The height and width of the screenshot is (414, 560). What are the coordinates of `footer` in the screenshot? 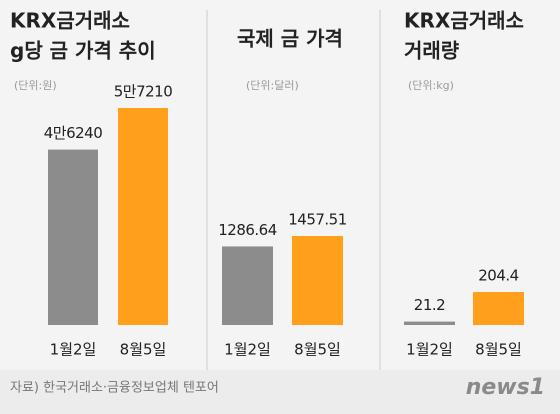 It's located at (280, 392).